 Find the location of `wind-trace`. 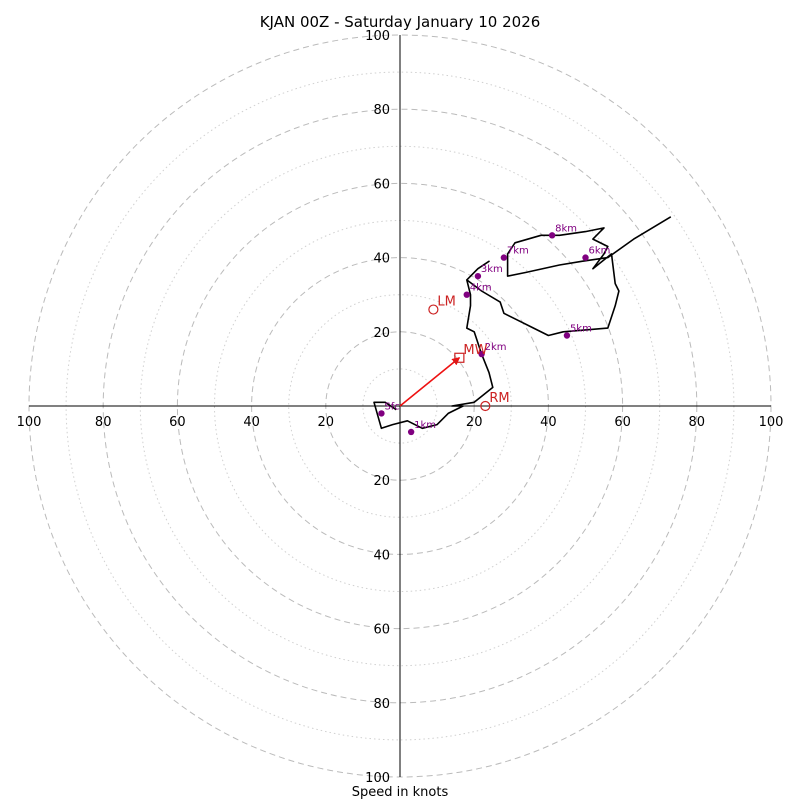

wind-trace is located at coordinates (522, 323).